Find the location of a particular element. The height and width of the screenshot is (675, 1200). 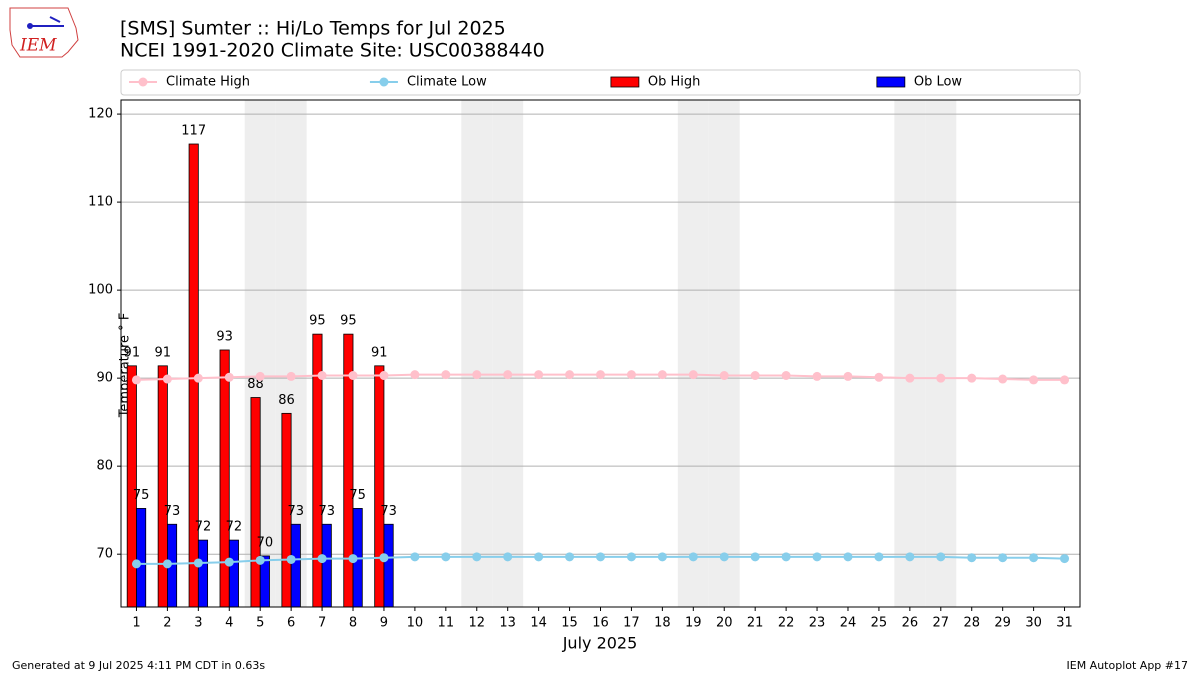

legend-label: Ob Low is located at coordinates (938, 82).